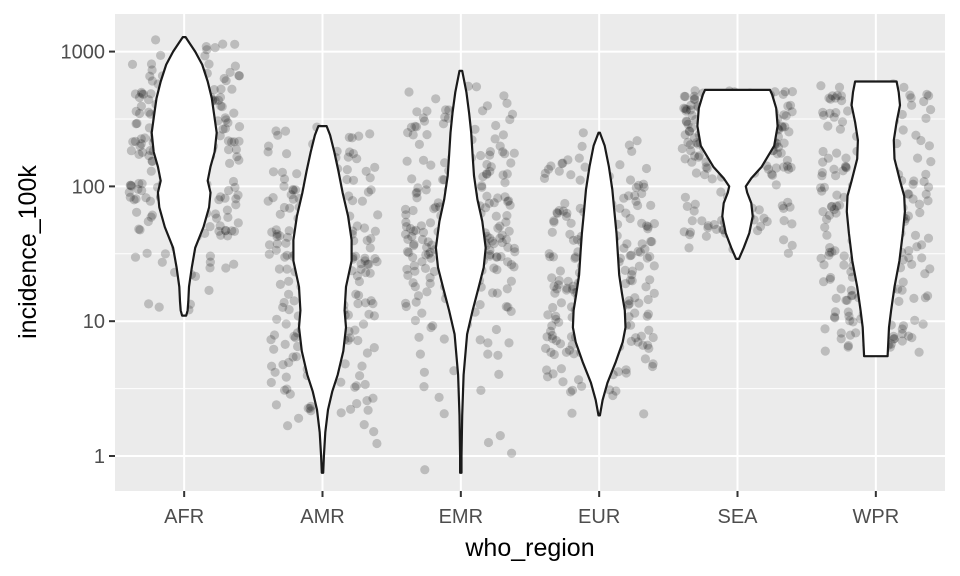 The width and height of the screenshot is (960, 576). I want to click on violin-afr, so click(184, 176).